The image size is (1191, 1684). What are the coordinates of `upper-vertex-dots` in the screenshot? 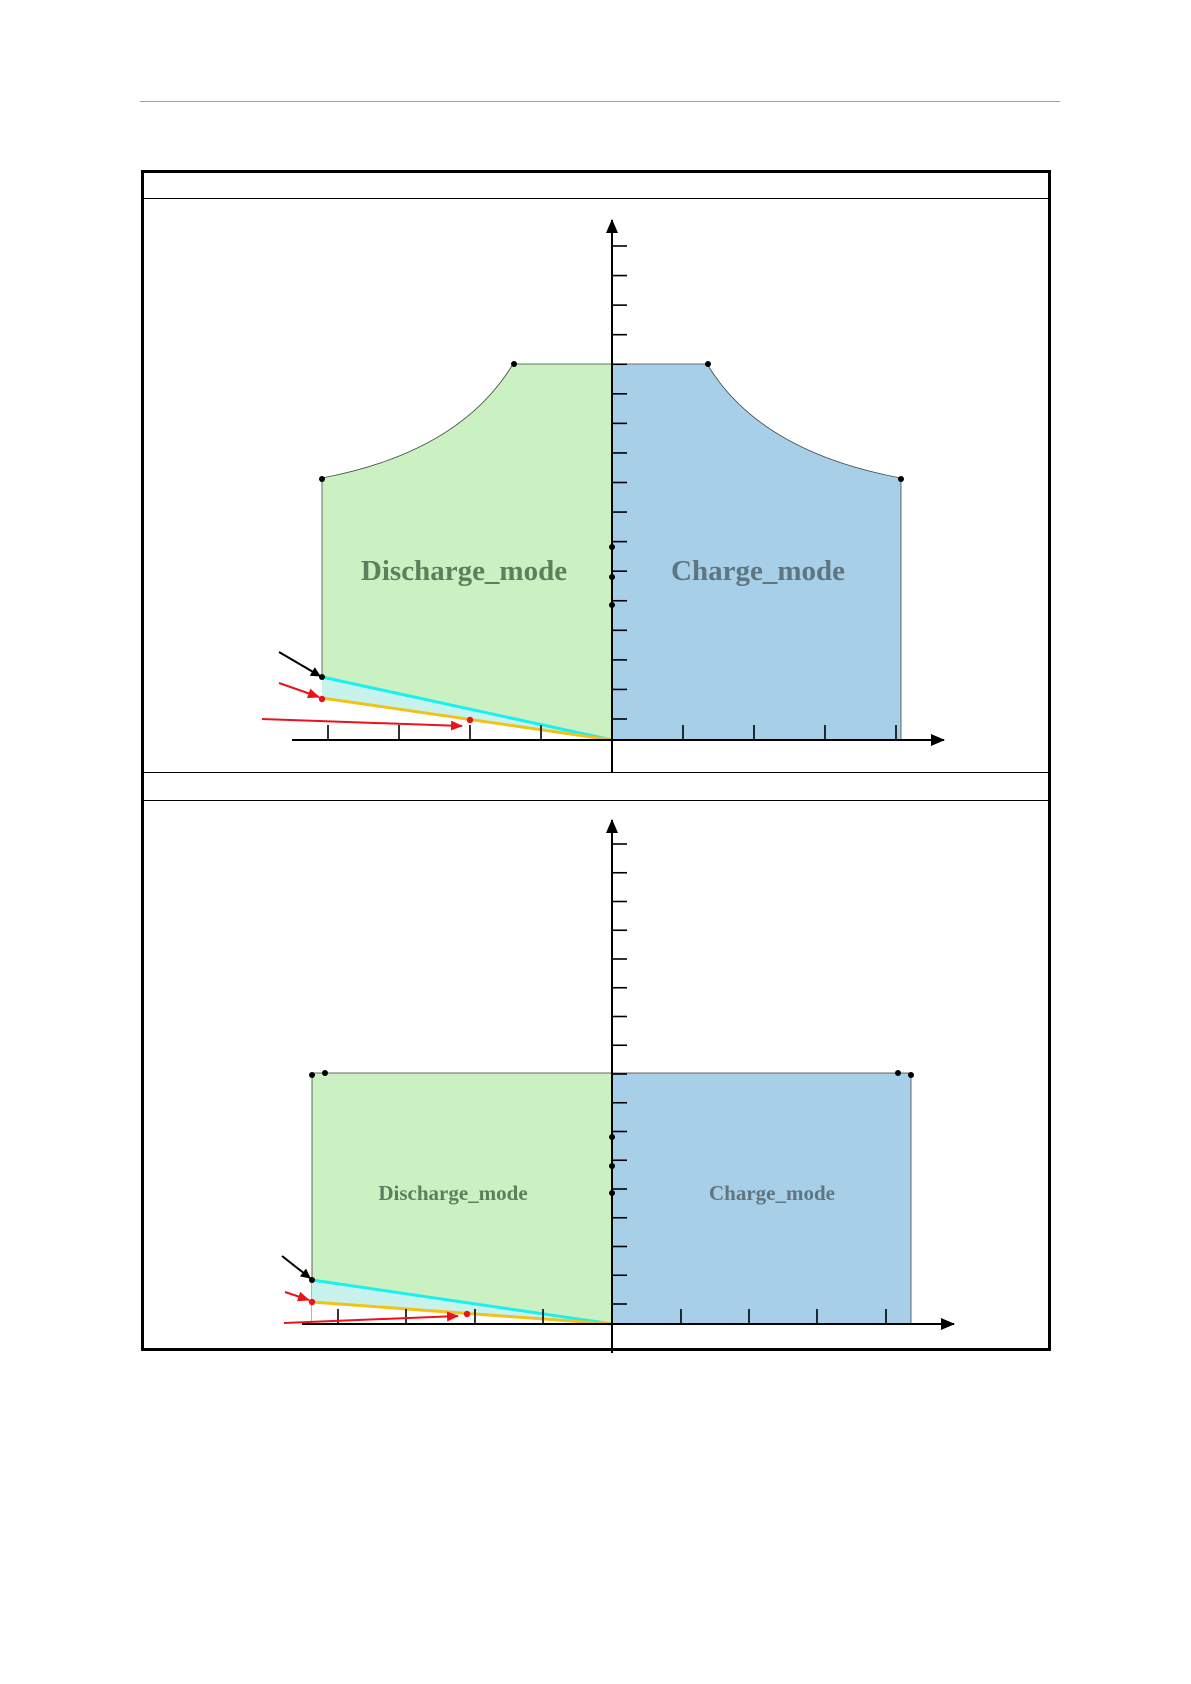 It's located at (611, 520).